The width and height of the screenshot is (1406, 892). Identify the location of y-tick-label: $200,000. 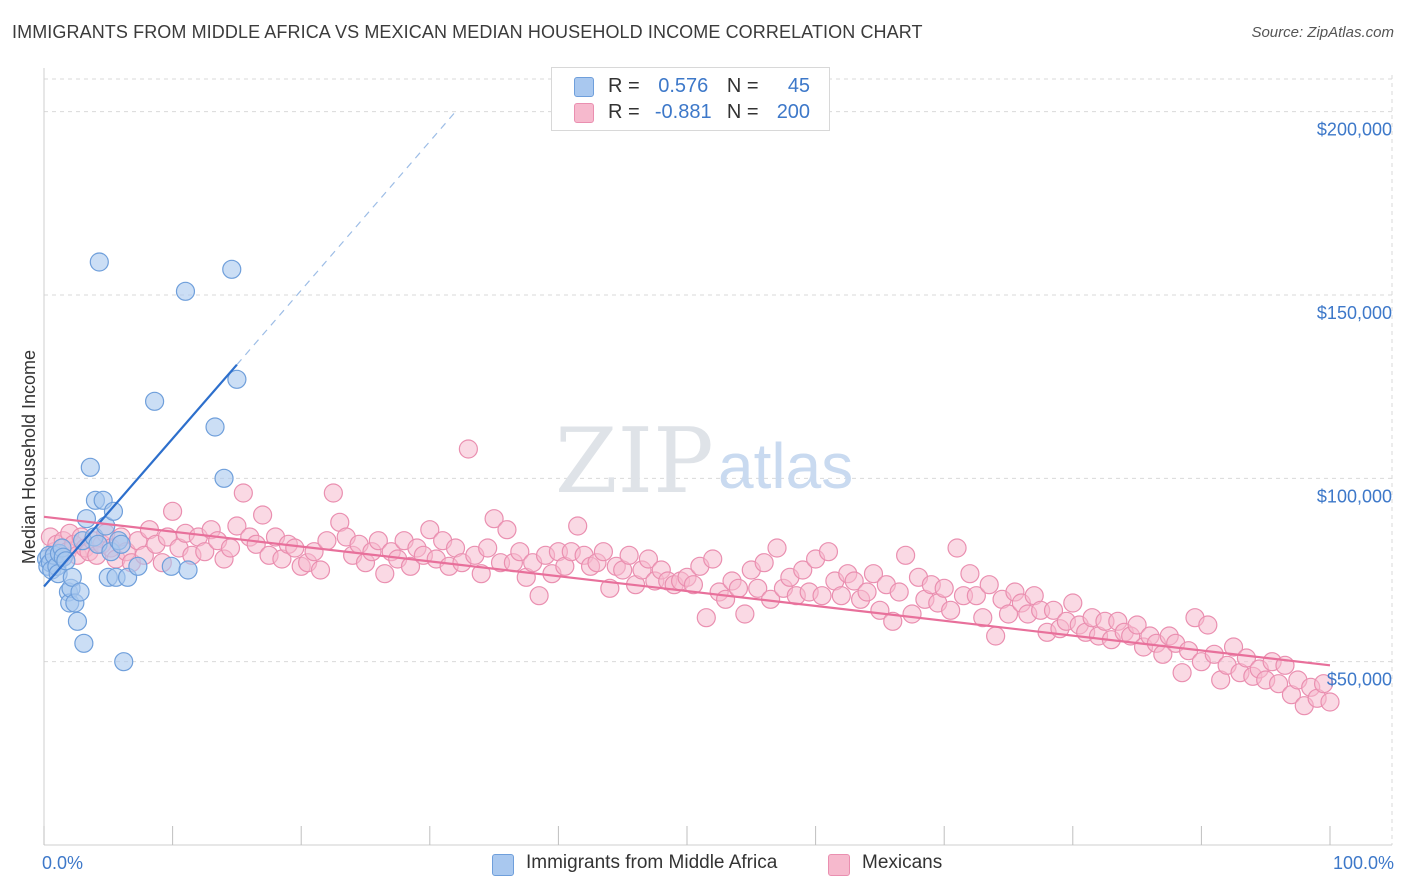
(1354, 130).